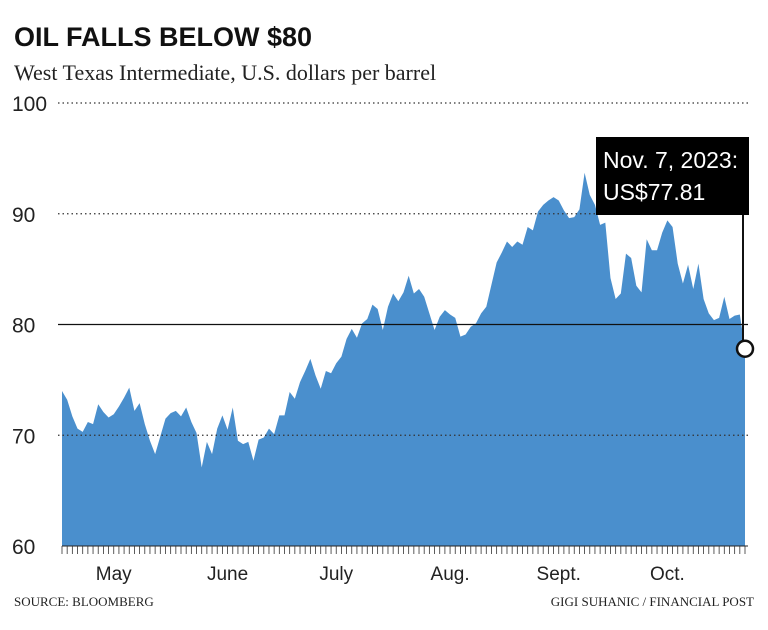 This screenshot has height=630, width=768. I want to click on y-tick-label: 80, so click(23, 326).